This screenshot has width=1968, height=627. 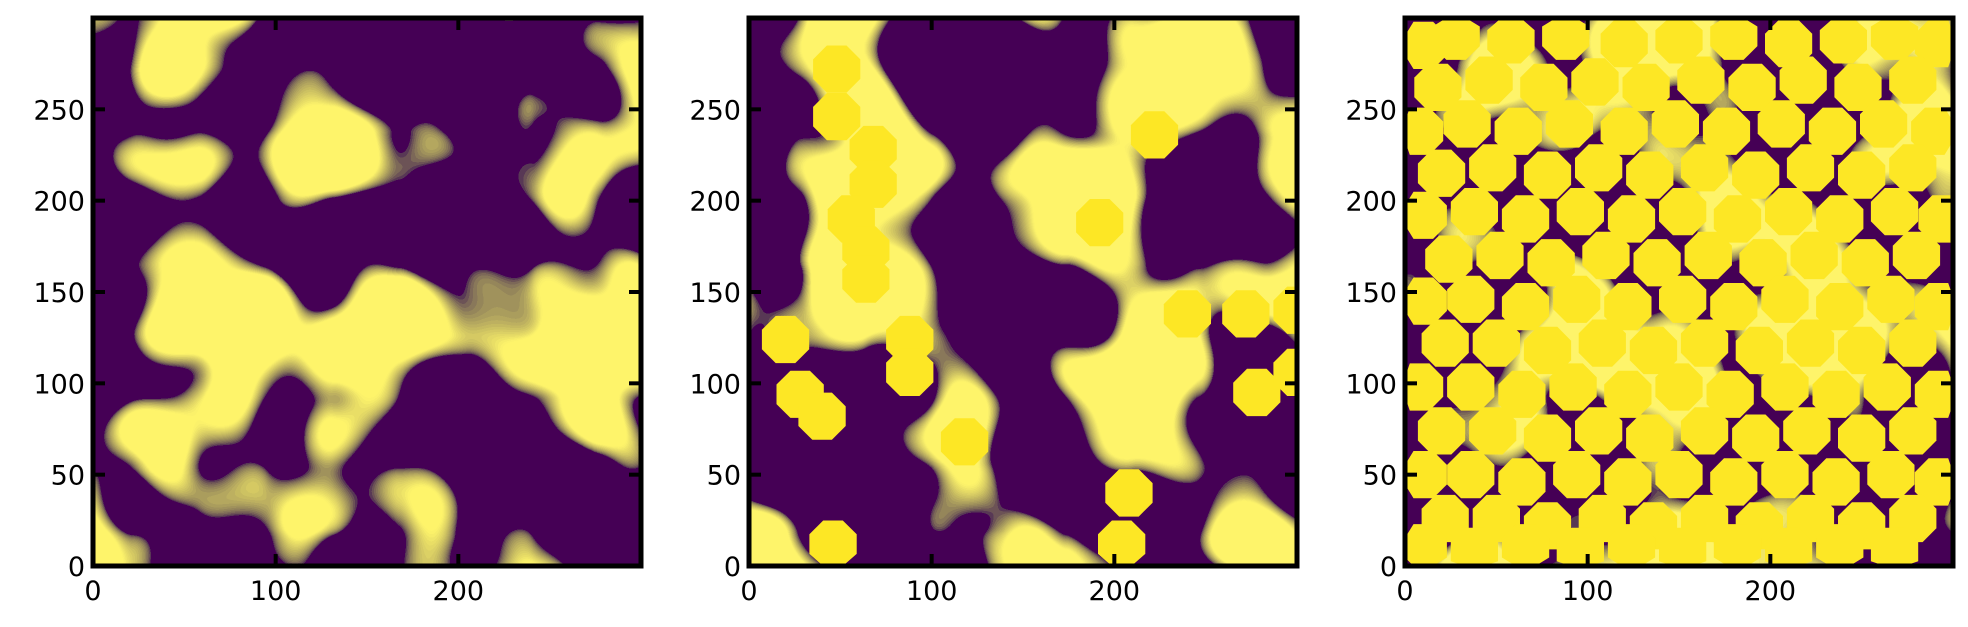 What do you see at coordinates (1371, 202) in the screenshot?
I see `y-tick-label: 200` at bounding box center [1371, 202].